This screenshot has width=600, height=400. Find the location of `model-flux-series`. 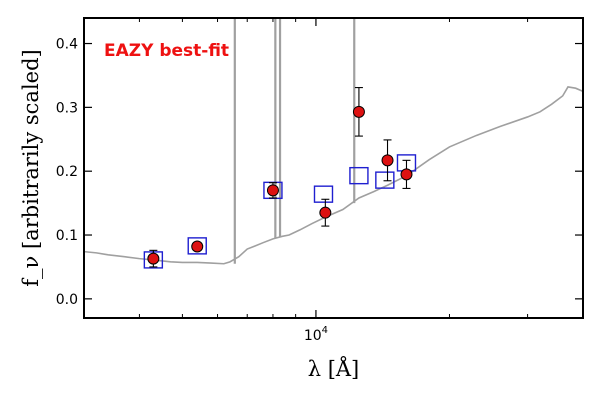

model-flux-series is located at coordinates (280, 211).